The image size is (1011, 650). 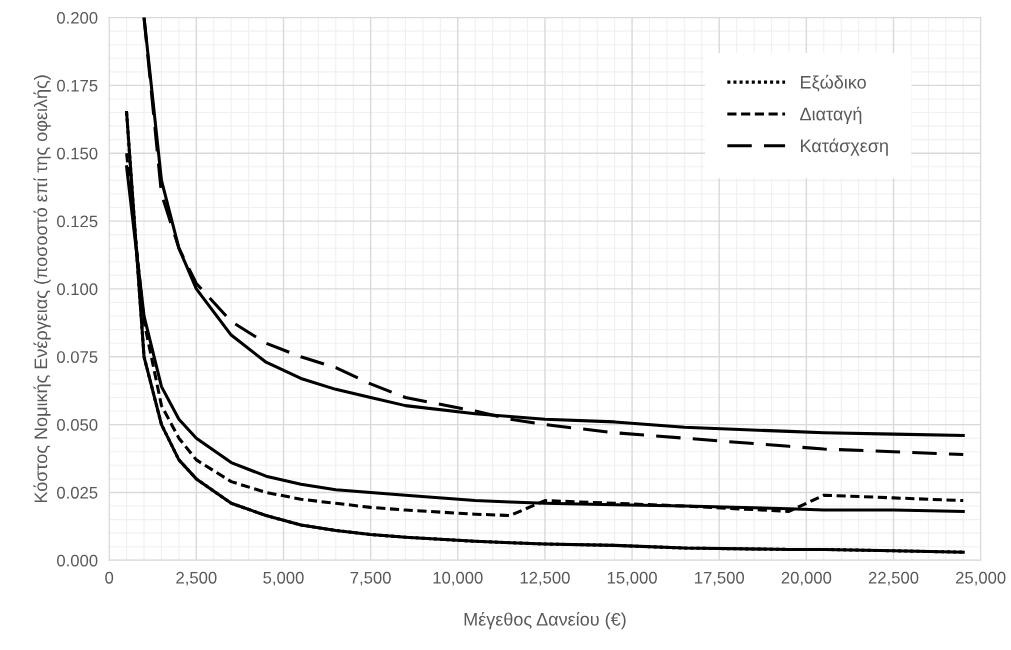 I want to click on y-tick-label: 0.100, so click(x=77, y=289).